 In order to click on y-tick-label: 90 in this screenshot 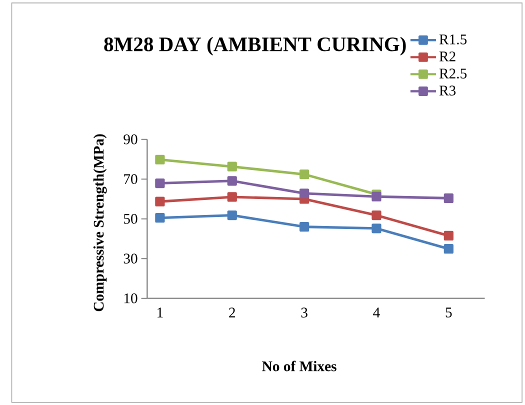, I will do `click(131, 139)`.